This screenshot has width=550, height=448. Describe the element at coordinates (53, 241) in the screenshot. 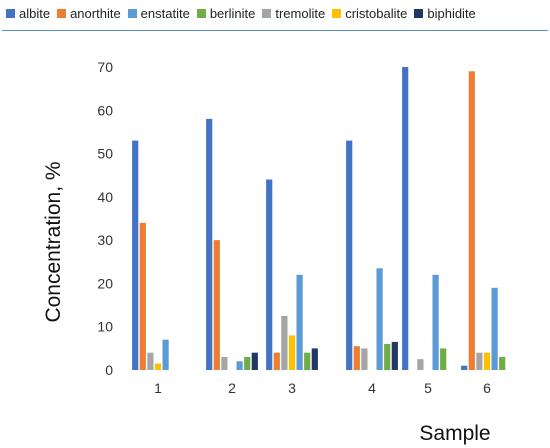

I see `y-axis-label: Concentration, %` at that location.